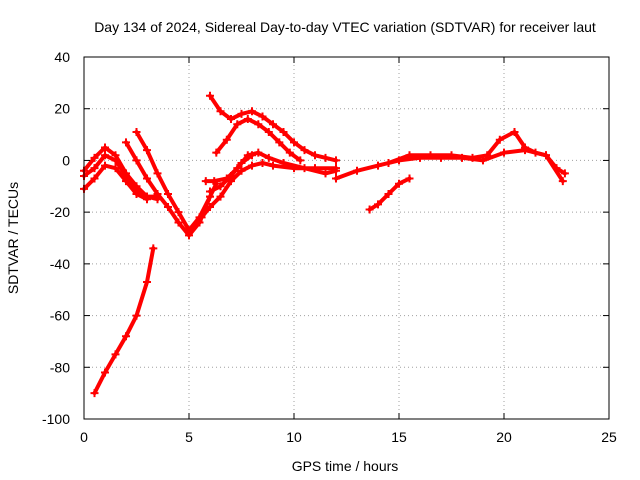 The height and width of the screenshot is (480, 640). What do you see at coordinates (60, 212) in the screenshot?
I see `y-tick-label: -20` at bounding box center [60, 212].